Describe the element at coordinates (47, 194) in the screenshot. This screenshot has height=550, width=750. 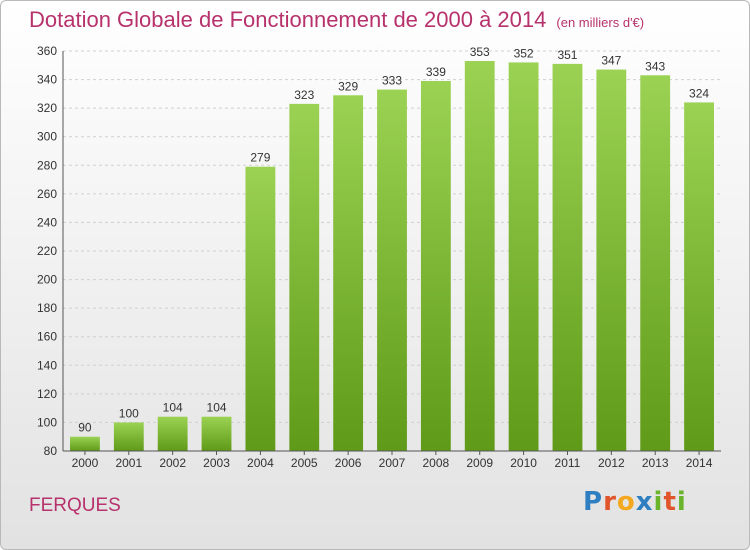
I see `y-tick-label: 260` at that location.